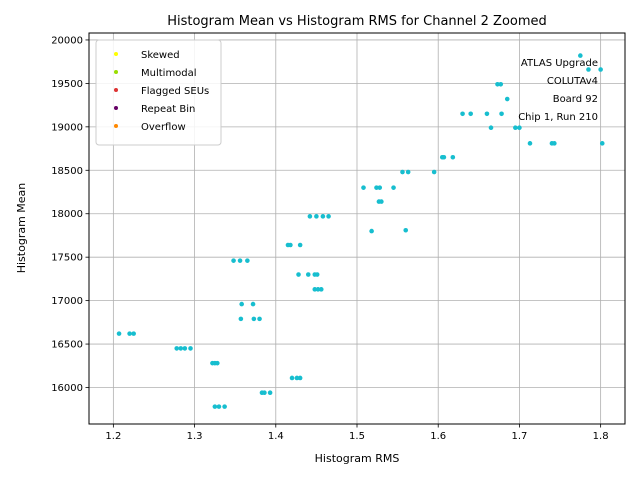 This screenshot has height=480, width=640. Describe the element at coordinates (572, 81) in the screenshot. I see `annotation-line: COLUTAv4` at that location.